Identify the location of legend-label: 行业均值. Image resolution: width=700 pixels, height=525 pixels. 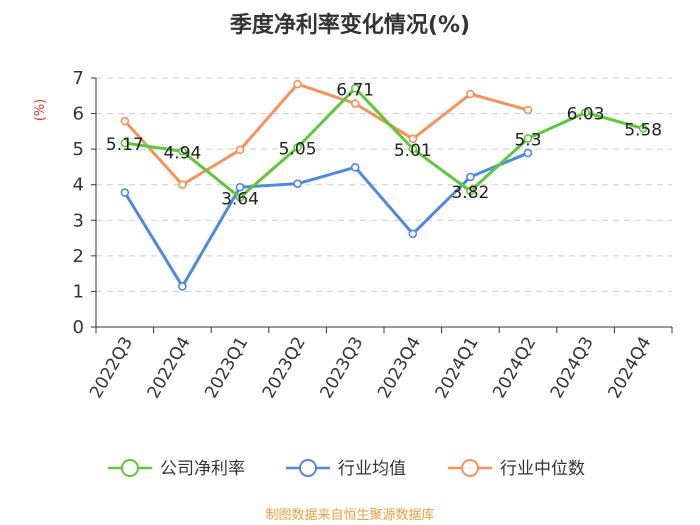
(372, 469).